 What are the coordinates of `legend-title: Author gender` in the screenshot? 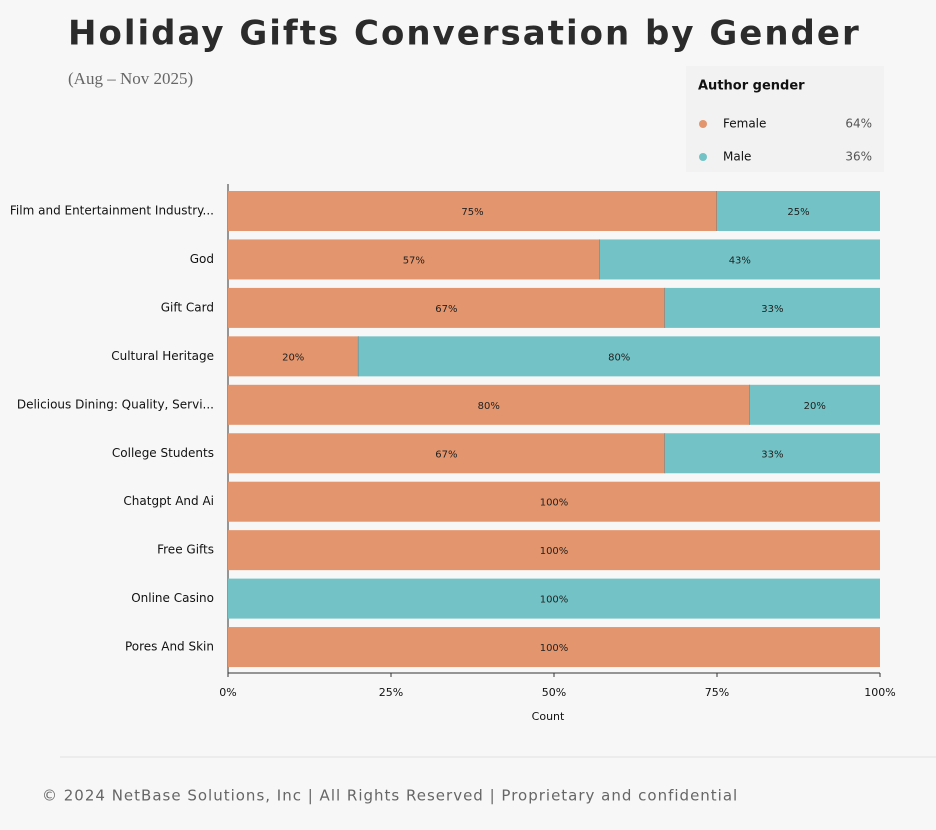 It's located at (751, 86).